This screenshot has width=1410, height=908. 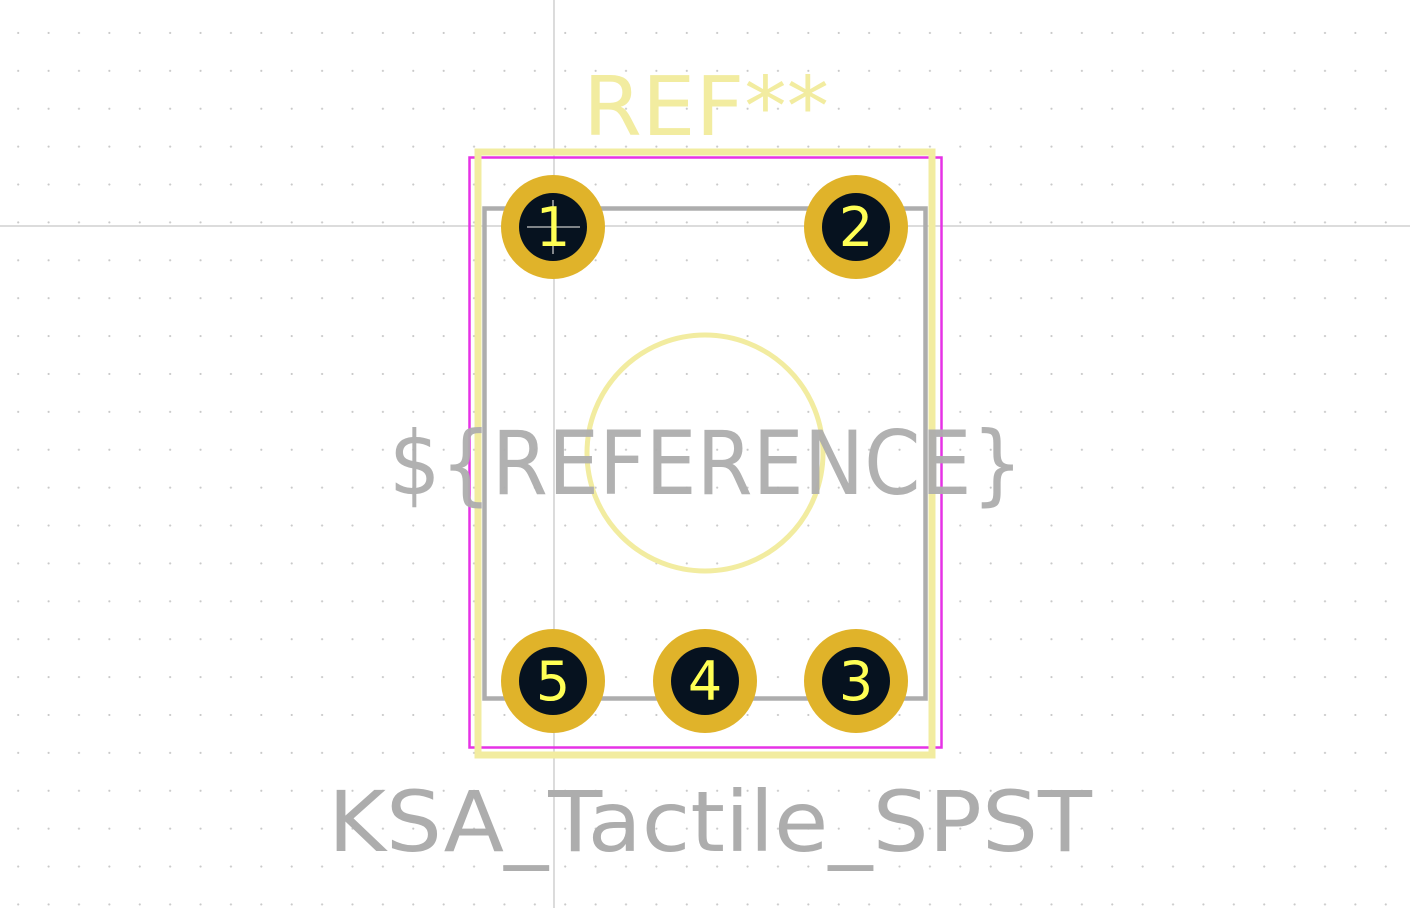 What do you see at coordinates (706, 107) in the screenshot?
I see `reference-designator-text: REF**` at bounding box center [706, 107].